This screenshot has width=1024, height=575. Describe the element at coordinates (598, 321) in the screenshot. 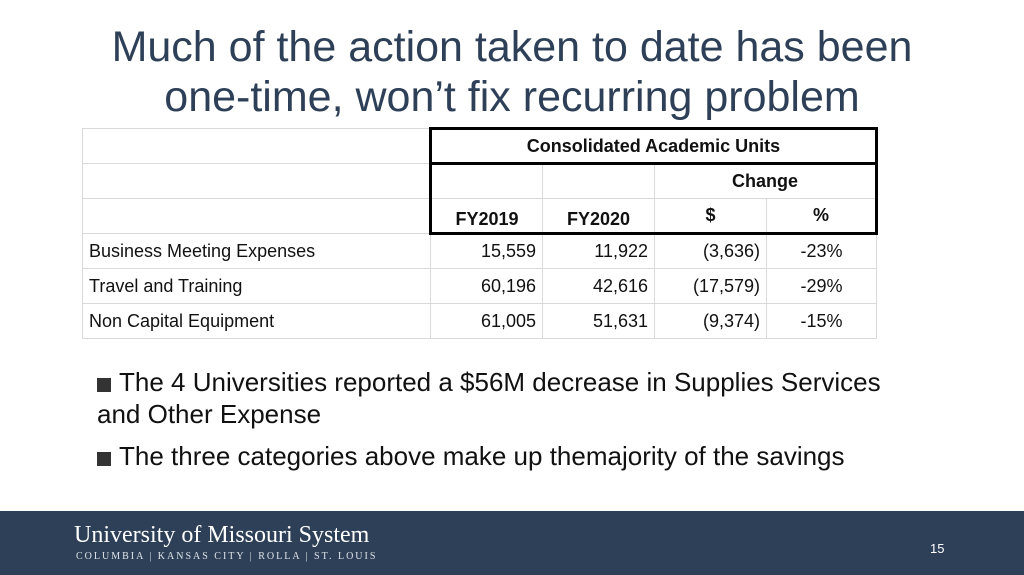

I see `cell-fy2020: 51,631` at that location.